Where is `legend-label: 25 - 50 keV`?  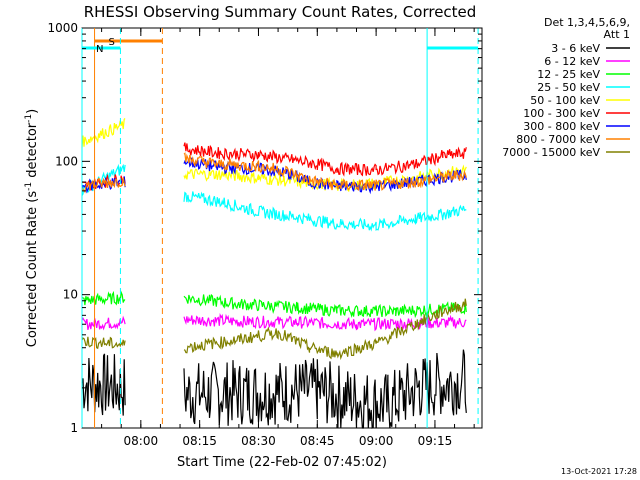
legend-label: 25 - 50 keV is located at coordinates (568, 87).